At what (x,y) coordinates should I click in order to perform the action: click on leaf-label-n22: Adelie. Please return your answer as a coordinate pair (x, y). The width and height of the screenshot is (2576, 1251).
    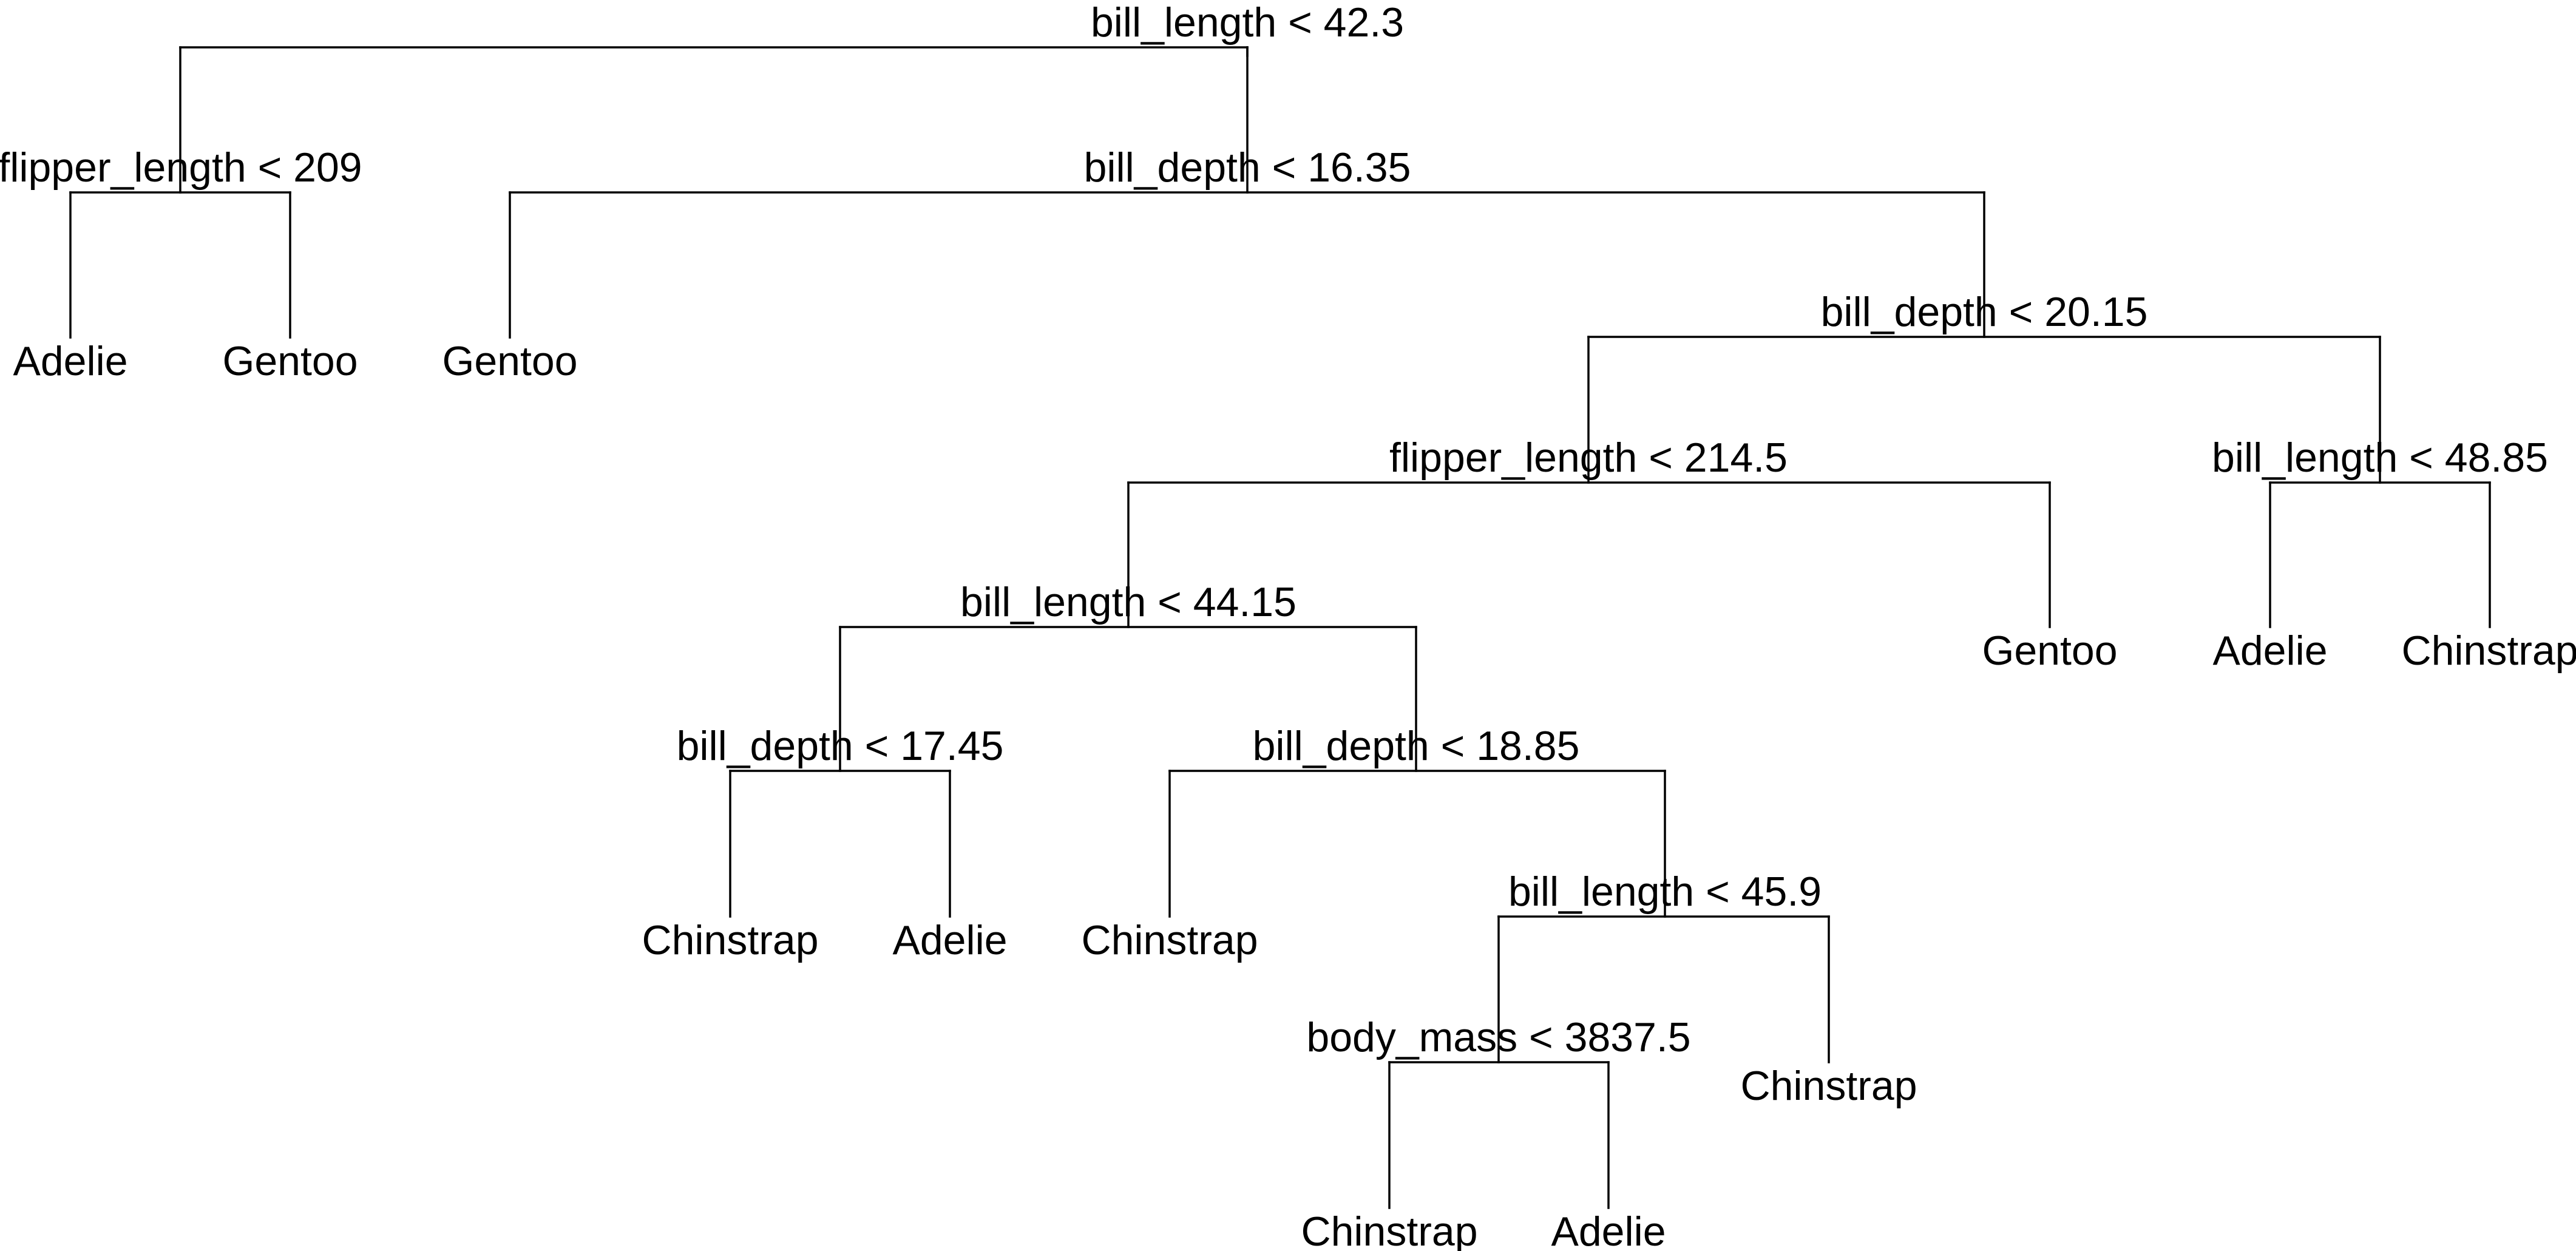
    Looking at the image, I should click on (2269, 651).